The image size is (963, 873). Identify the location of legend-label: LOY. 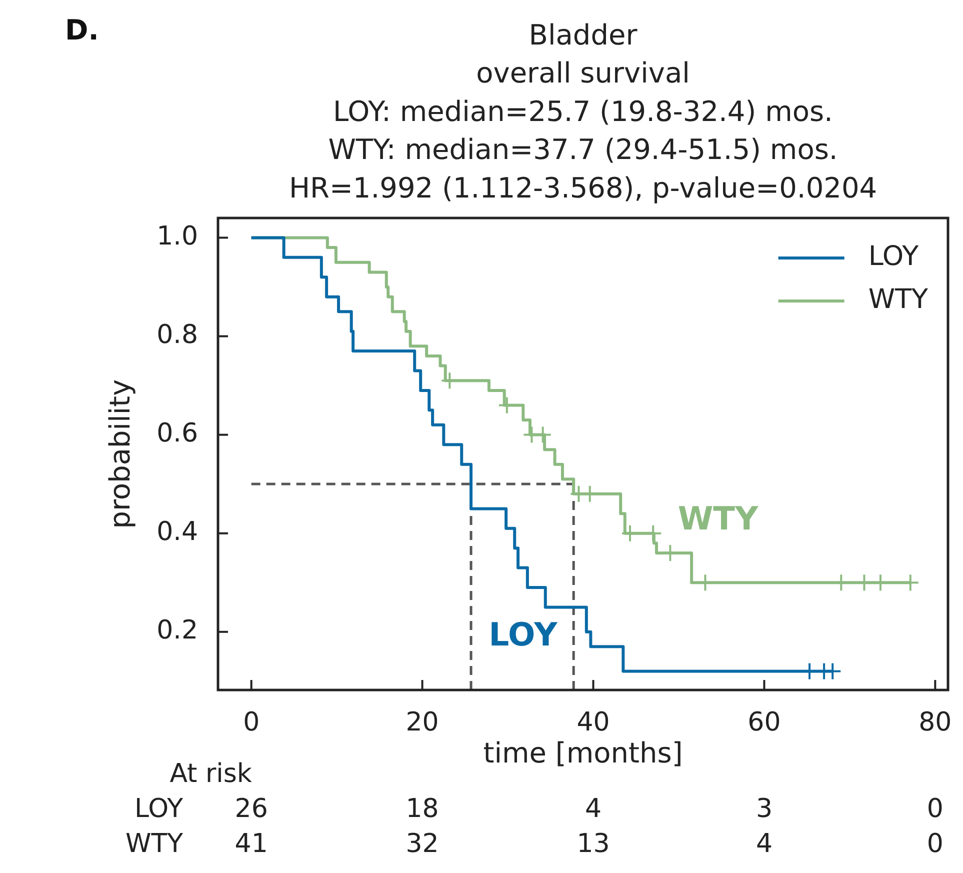
(894, 256).